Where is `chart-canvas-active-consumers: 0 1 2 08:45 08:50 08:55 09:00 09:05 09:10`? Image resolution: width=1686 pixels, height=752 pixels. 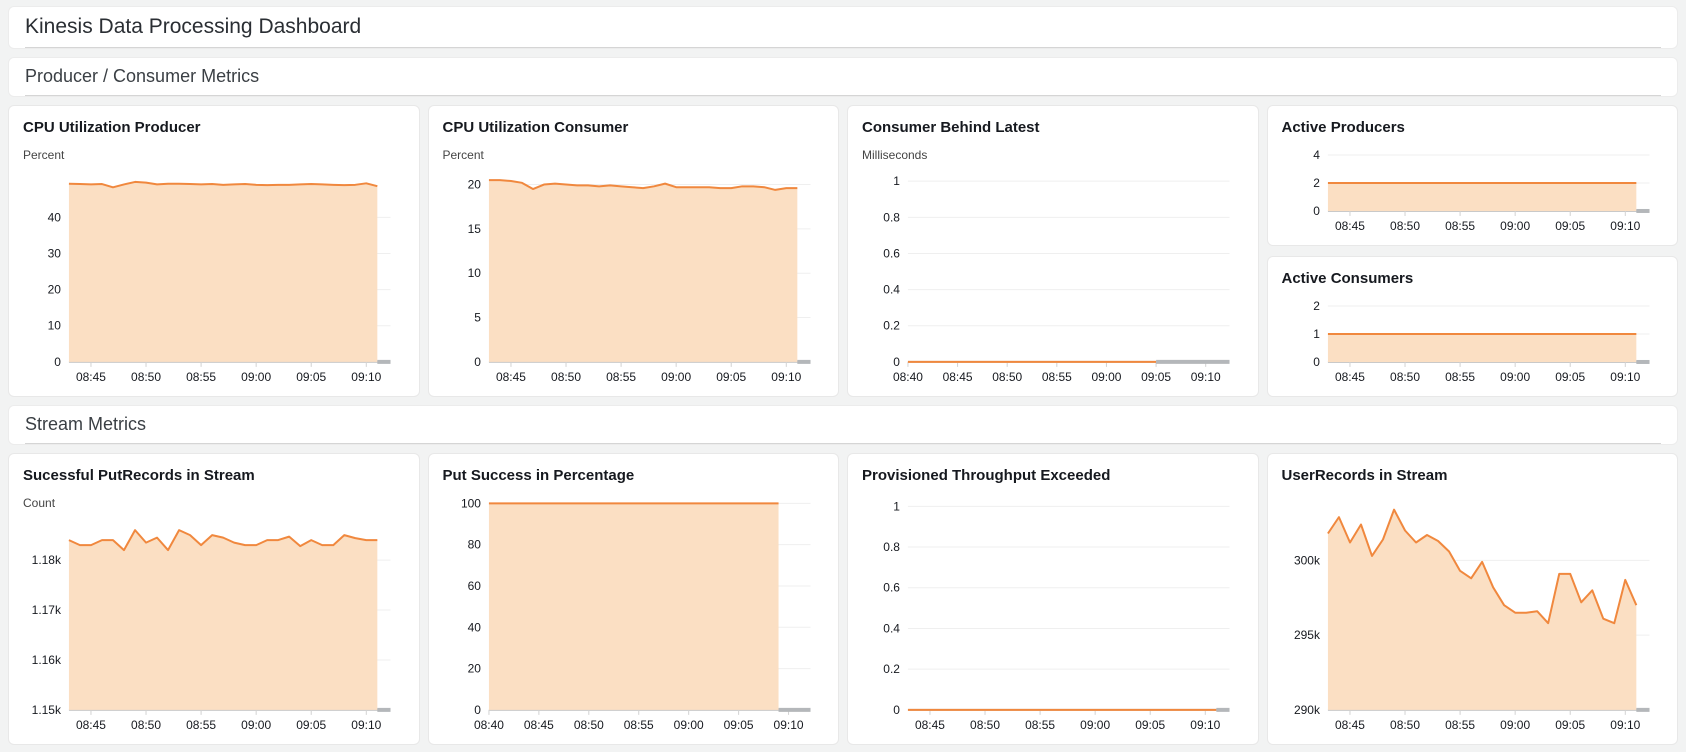
chart-canvas-active-consumers: 0 1 2 08:45 08:50 08:55 09:00 09:05 09:10 is located at coordinates (1473, 339).